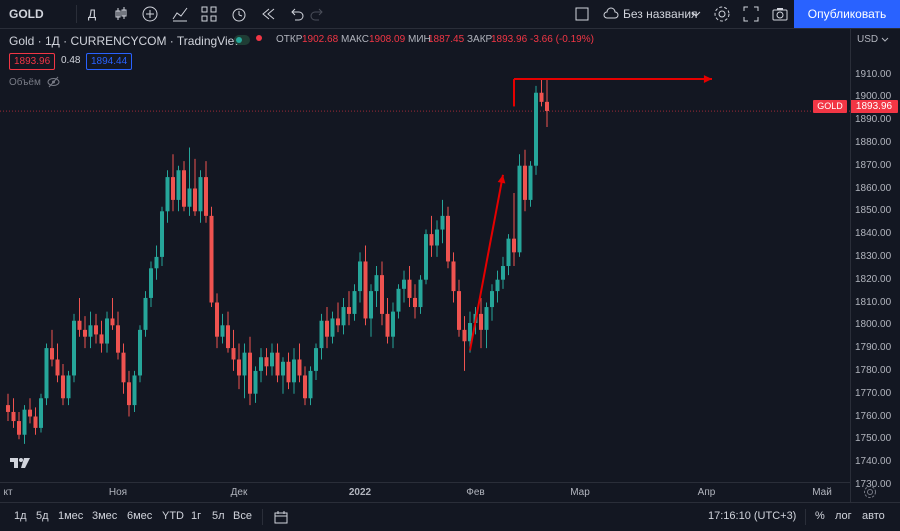 The width and height of the screenshot is (900, 531). I want to click on alert-clock-icon, so click(239, 14).